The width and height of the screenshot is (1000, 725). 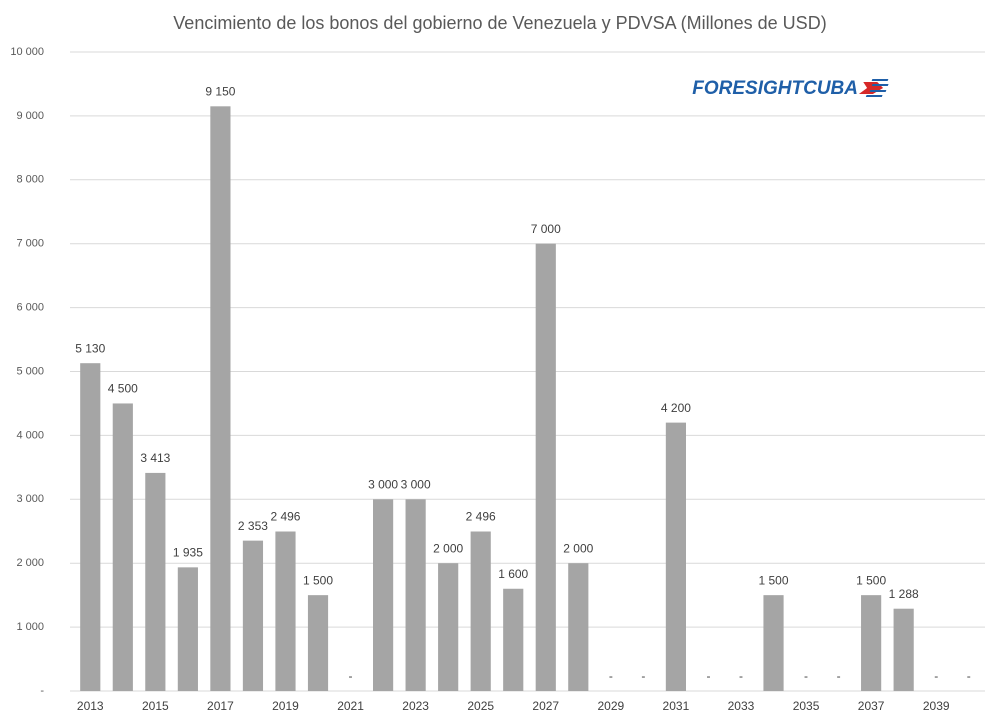 I want to click on logo: FORESIGHTCUBA, so click(x=775, y=88).